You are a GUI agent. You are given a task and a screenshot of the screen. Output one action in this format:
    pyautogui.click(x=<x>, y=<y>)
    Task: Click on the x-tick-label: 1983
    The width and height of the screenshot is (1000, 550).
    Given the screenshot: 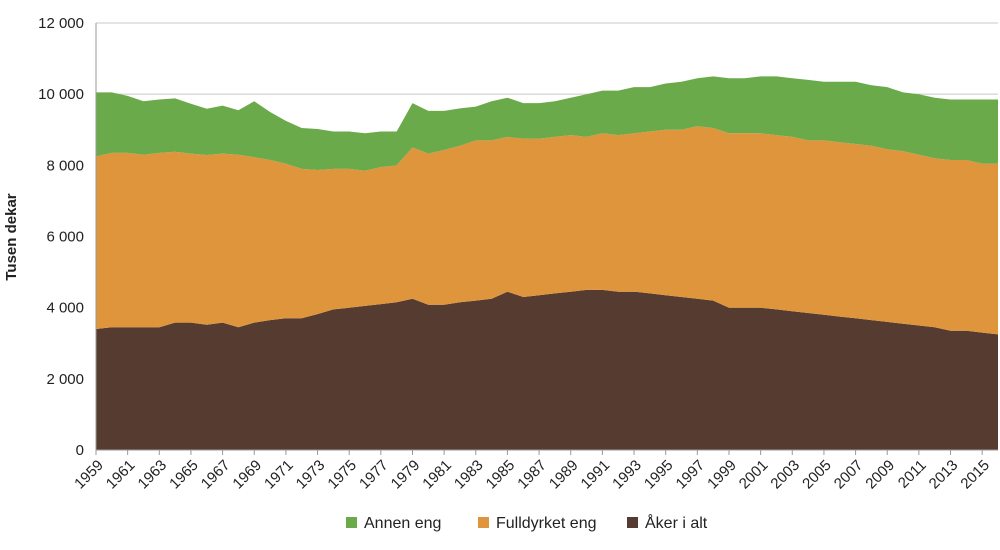 What is the action you would take?
    pyautogui.click(x=469, y=475)
    